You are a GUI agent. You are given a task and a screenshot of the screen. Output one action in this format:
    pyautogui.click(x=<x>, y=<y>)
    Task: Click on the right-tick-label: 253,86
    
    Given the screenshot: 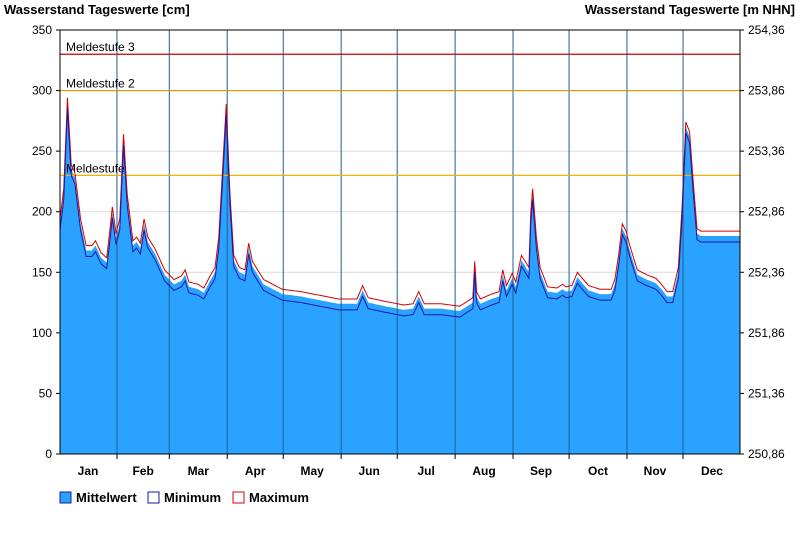 What is the action you would take?
    pyautogui.click(x=766, y=91)
    